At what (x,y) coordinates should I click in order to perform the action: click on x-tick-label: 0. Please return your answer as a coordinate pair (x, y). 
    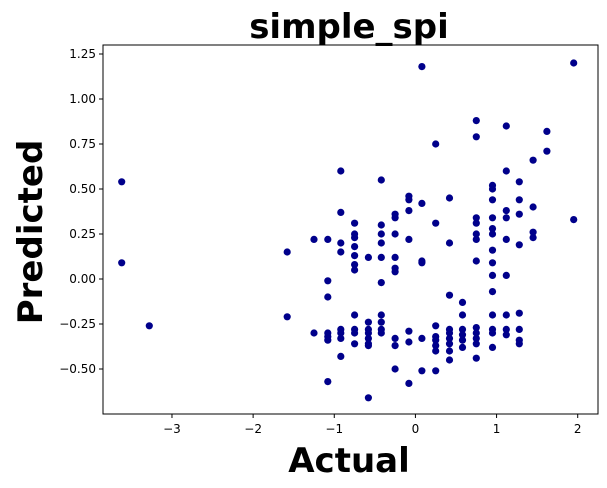
    Looking at the image, I should click on (416, 429).